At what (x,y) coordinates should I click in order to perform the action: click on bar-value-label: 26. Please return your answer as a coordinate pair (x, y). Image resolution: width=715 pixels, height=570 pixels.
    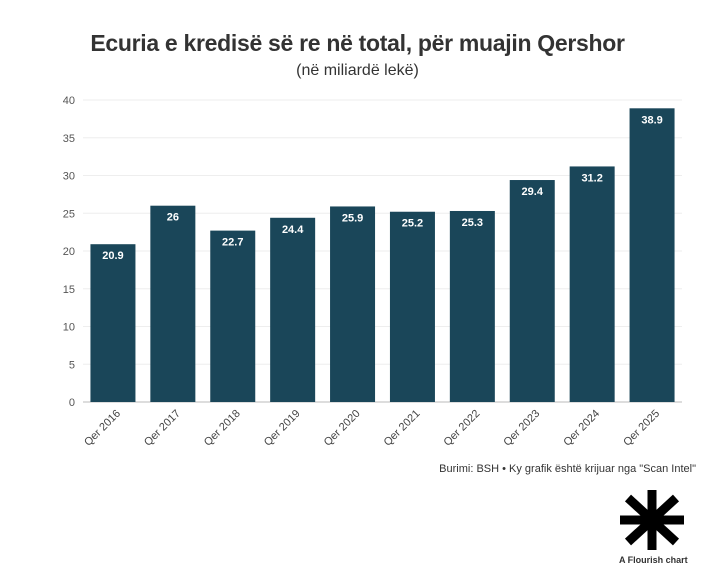
    Looking at the image, I should click on (173, 218).